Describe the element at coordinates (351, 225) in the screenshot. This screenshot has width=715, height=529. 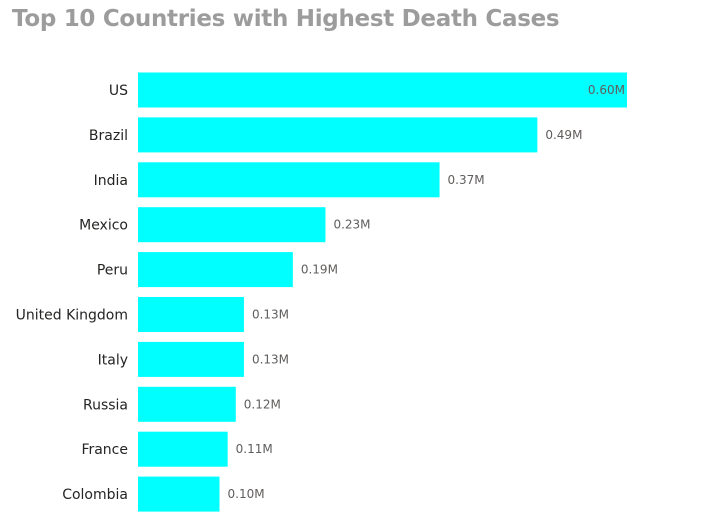
I see `data-label: 0.23M` at that location.